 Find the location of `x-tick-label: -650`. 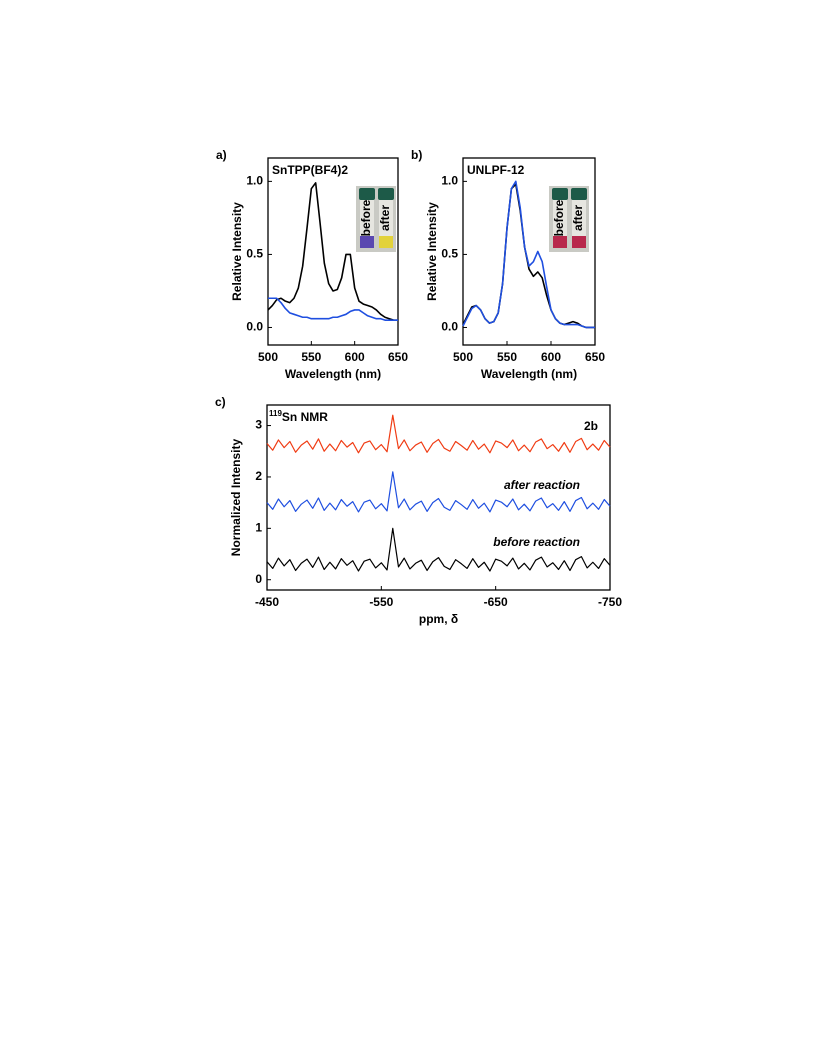

x-tick-label: -650 is located at coordinates (496, 602).